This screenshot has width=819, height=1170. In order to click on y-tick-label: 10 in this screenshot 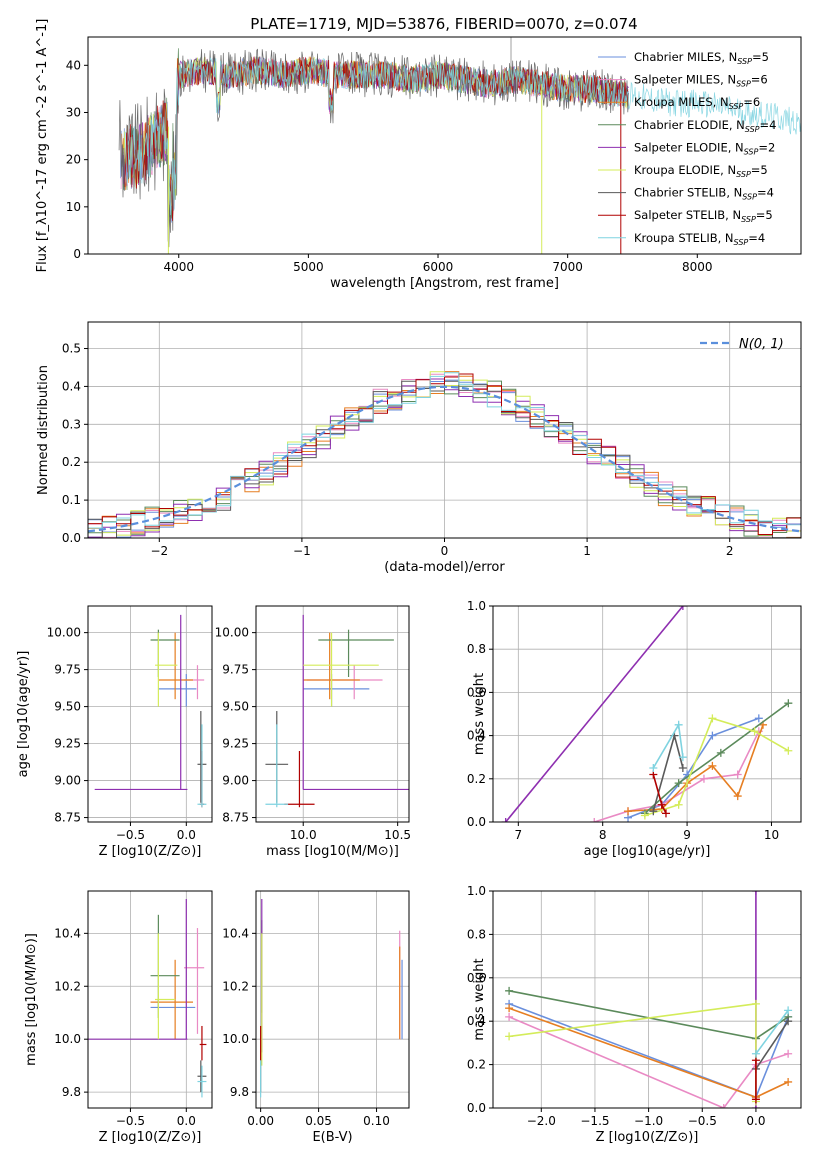, I will do `click(73, 207)`.